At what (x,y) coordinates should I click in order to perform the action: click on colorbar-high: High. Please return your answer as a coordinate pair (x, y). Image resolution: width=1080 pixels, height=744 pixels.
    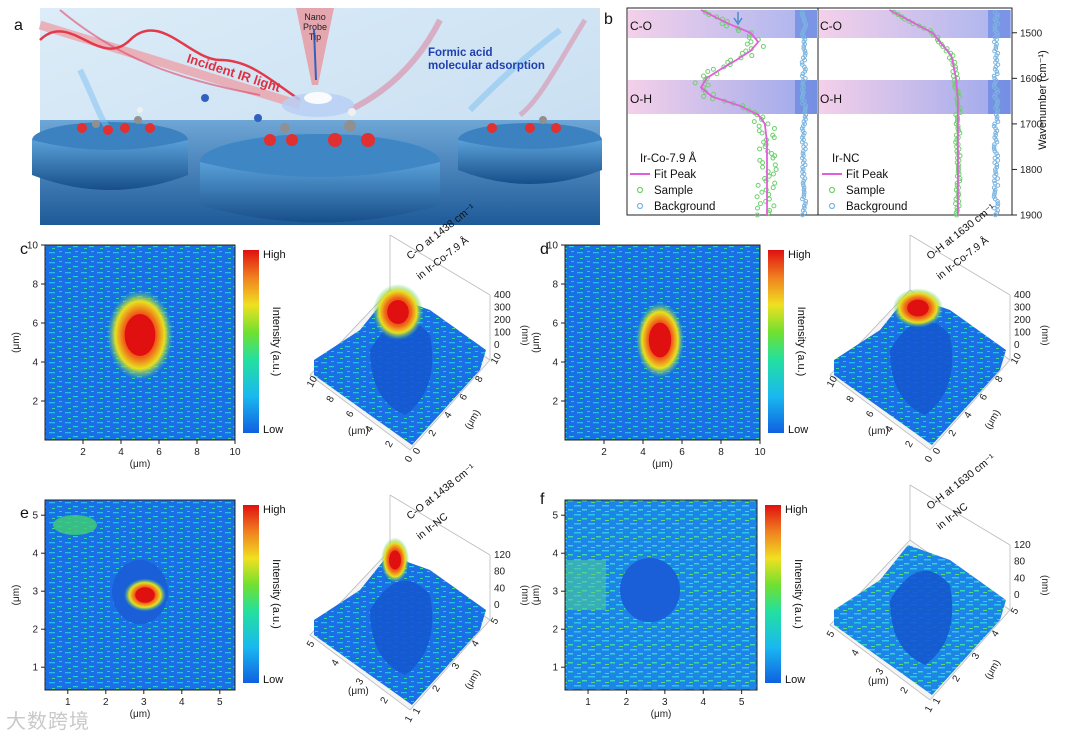
    Looking at the image, I should click on (796, 510).